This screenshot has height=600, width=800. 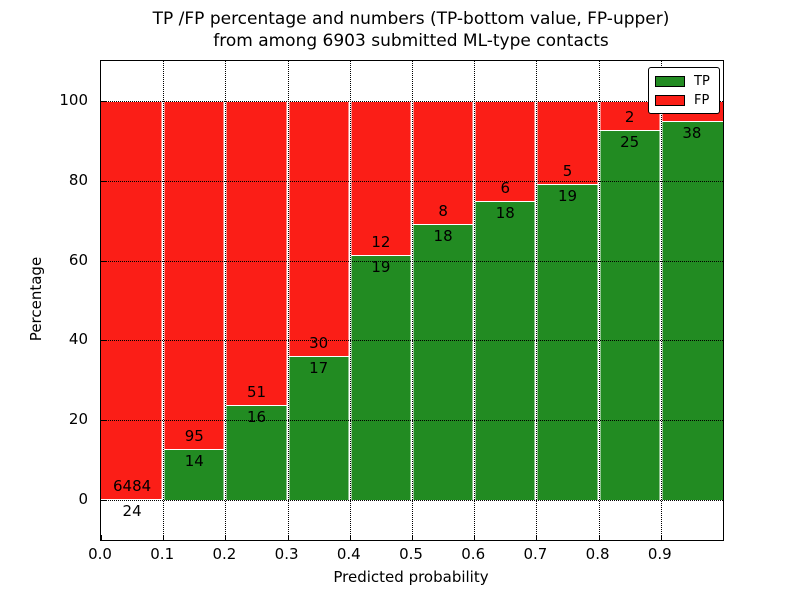 I want to click on y-tick-label: 40, so click(x=78, y=339).